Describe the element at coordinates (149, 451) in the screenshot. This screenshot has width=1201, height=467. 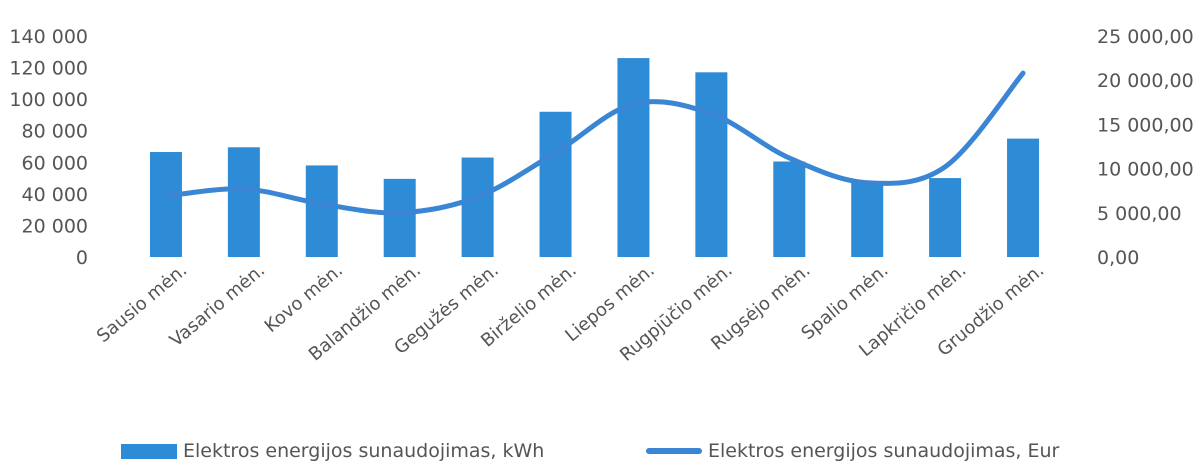
I see `legend-bar-swatch` at that location.